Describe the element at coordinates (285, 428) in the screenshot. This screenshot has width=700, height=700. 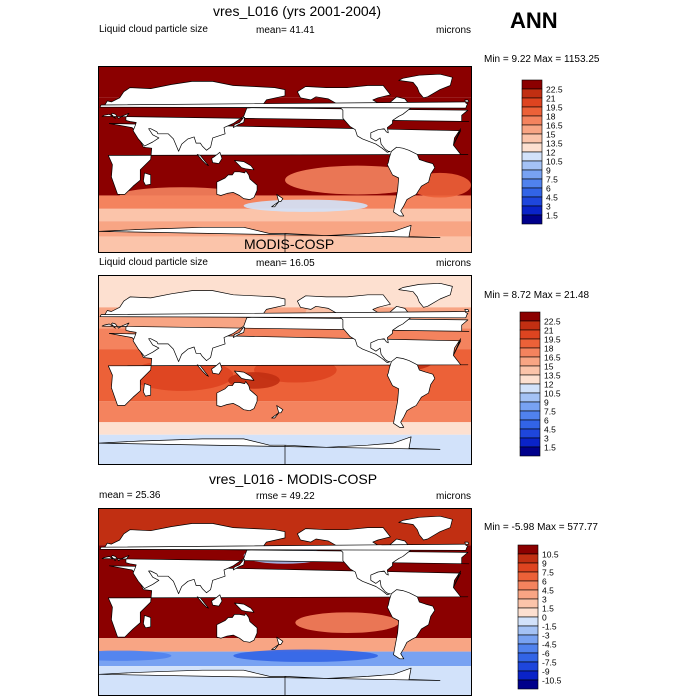
I see `panel-2-field-band` at that location.